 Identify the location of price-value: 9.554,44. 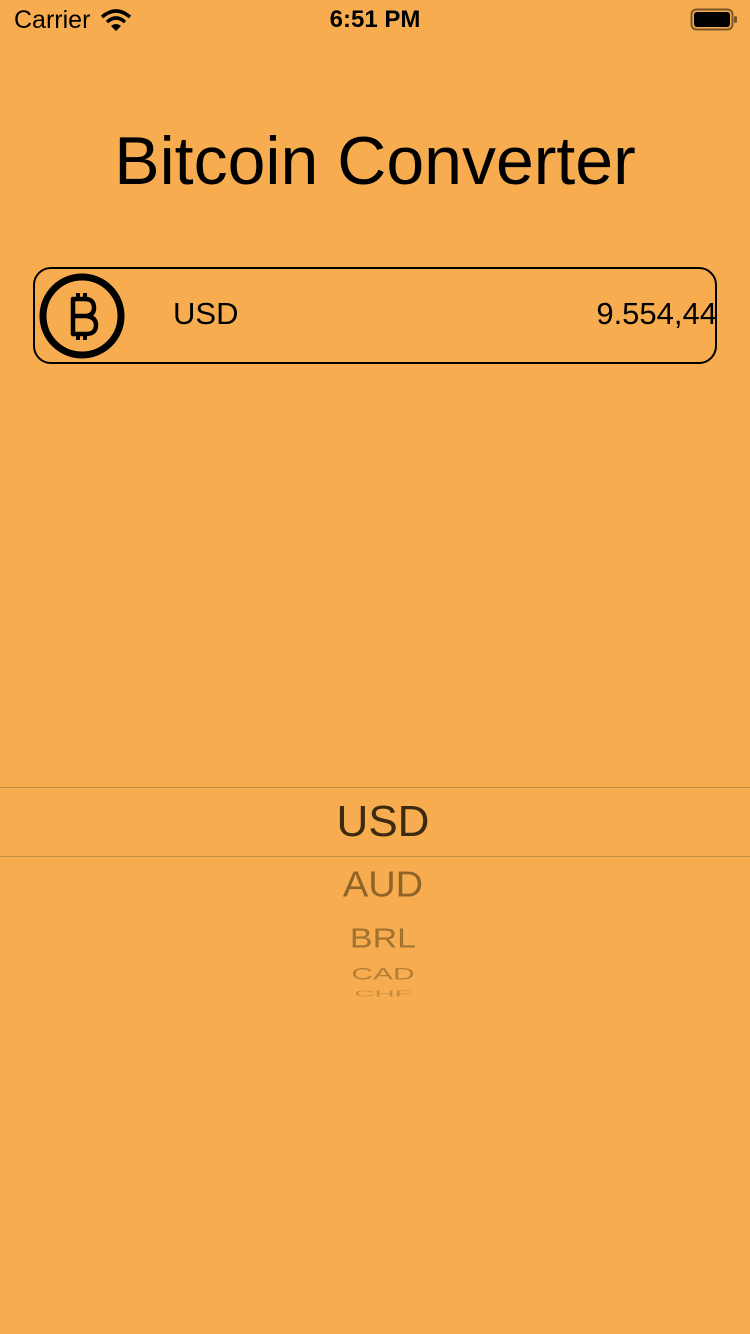
(656, 313).